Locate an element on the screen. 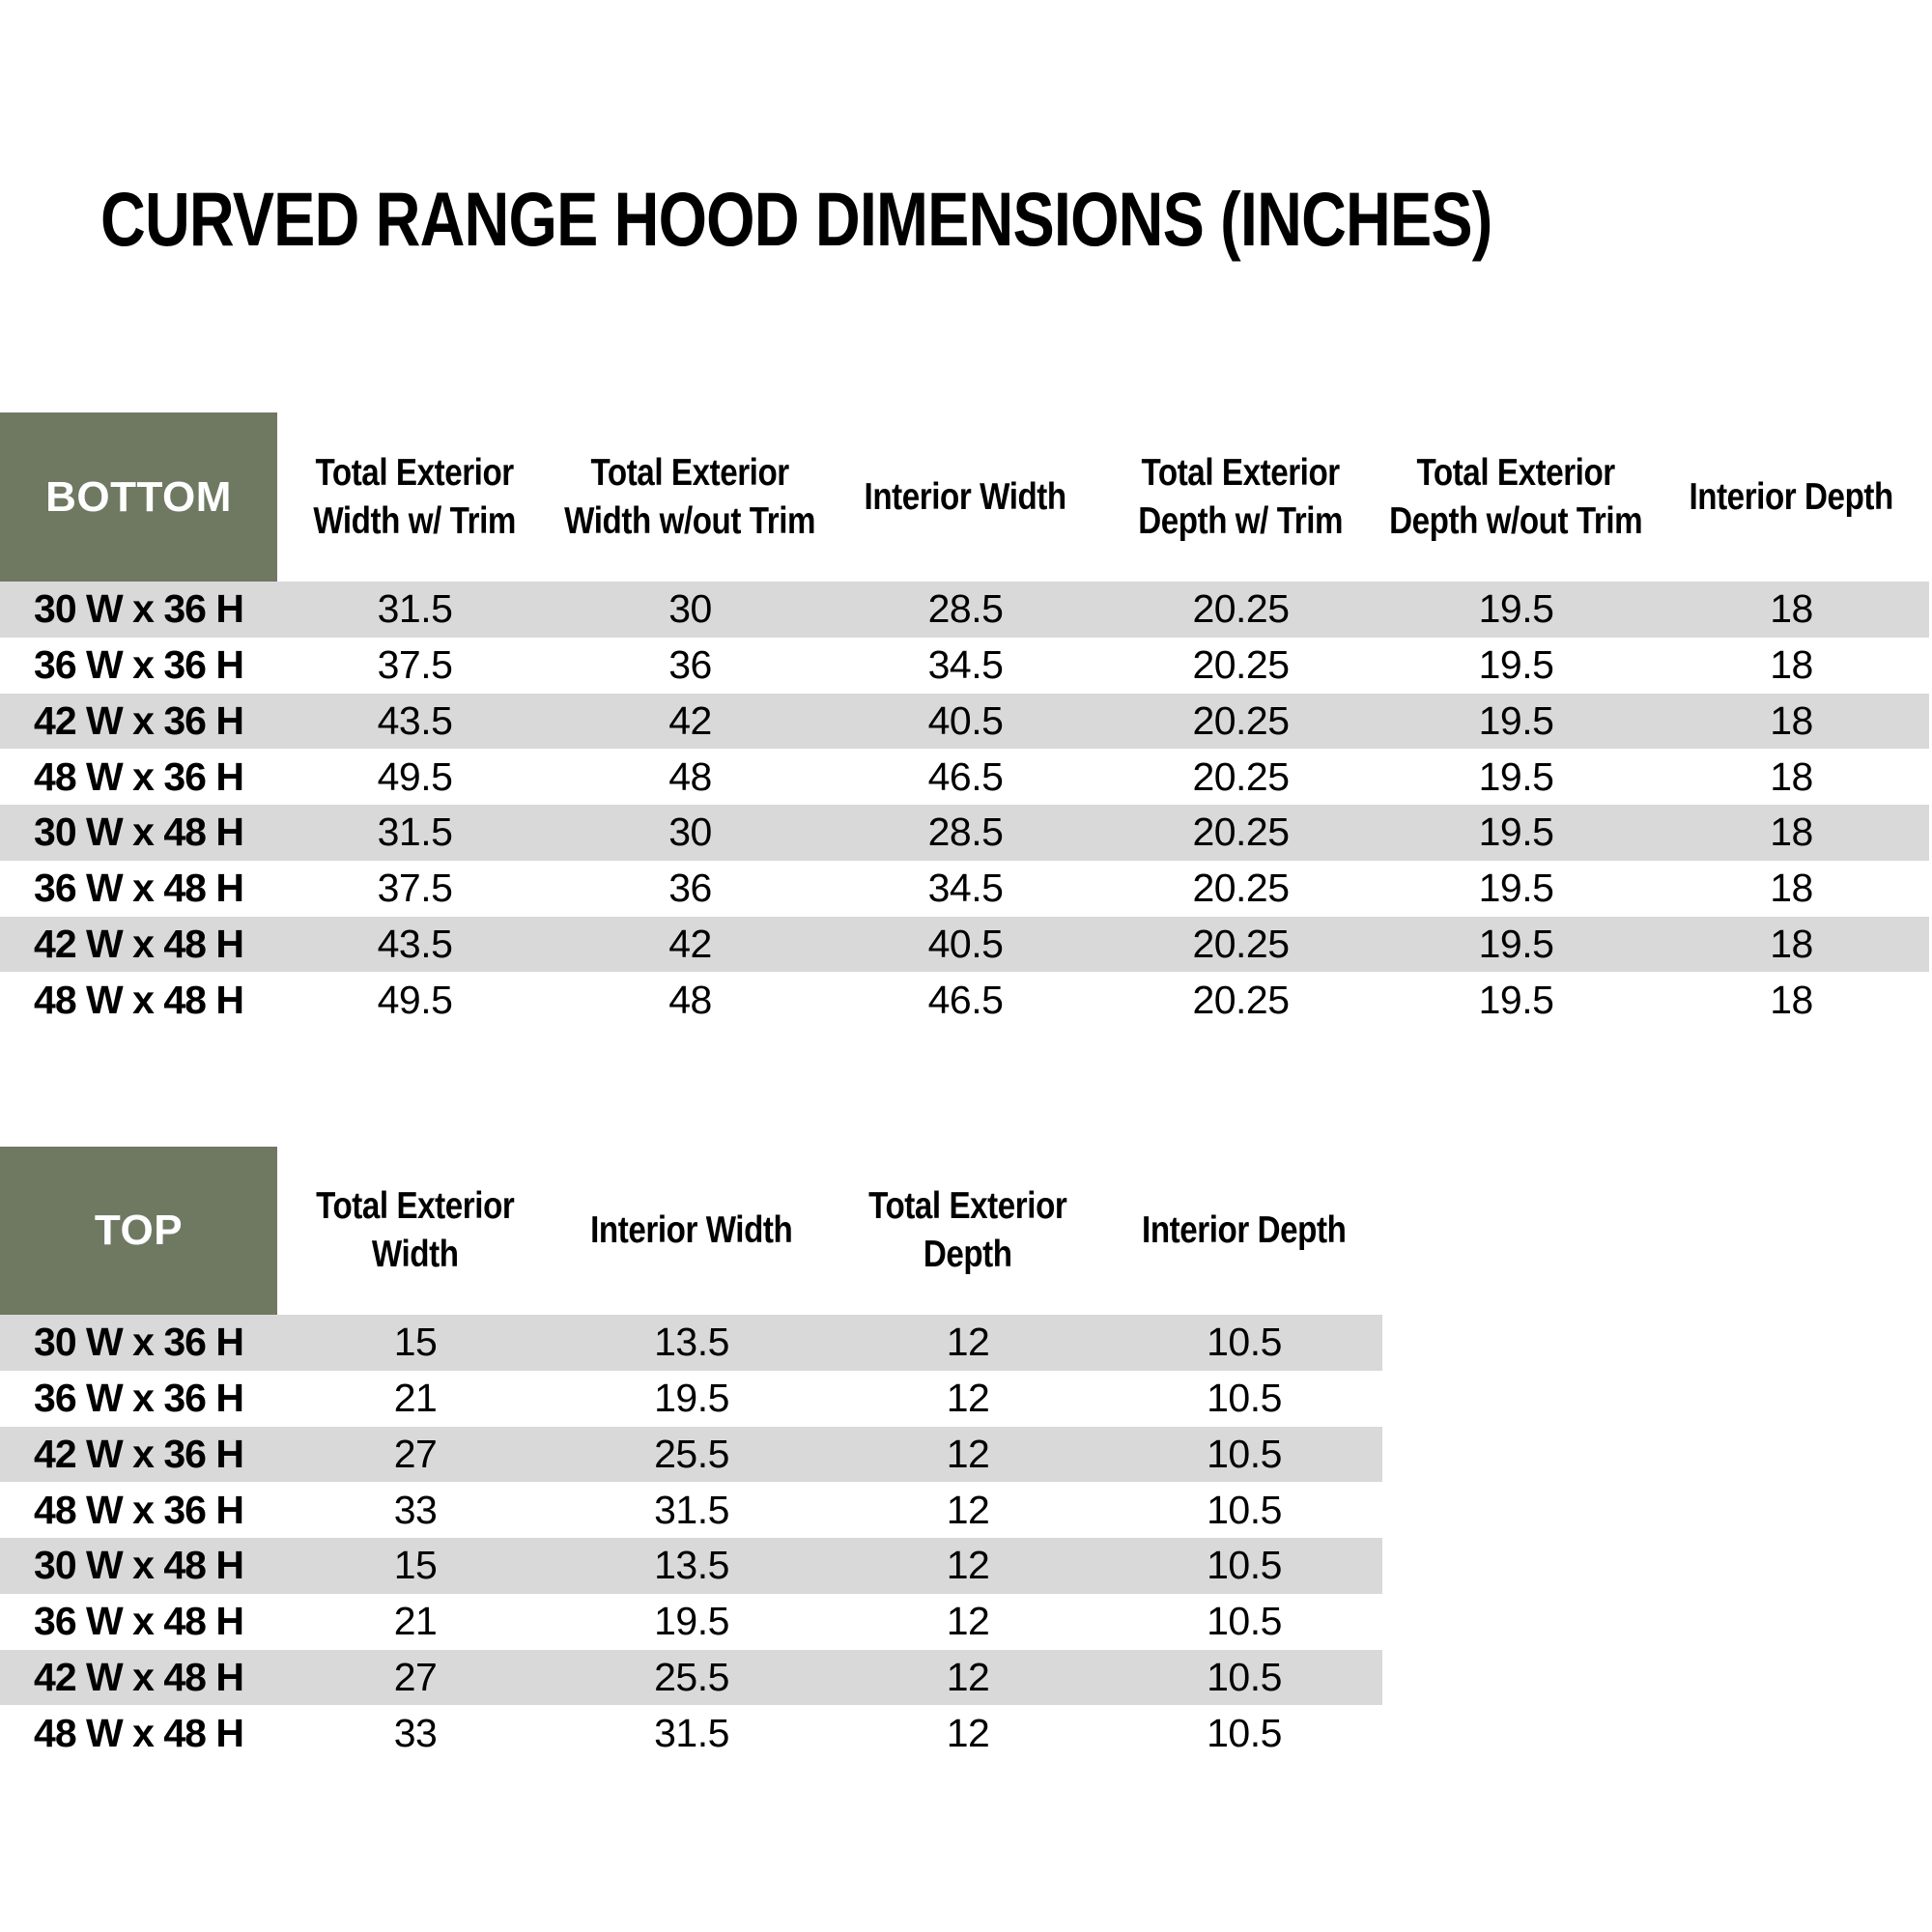 The width and height of the screenshot is (1932, 1932). bottom-row-1: 36 W x 36 H 37.5 36 34.5 20.25 19.5 18 is located at coordinates (964, 665).